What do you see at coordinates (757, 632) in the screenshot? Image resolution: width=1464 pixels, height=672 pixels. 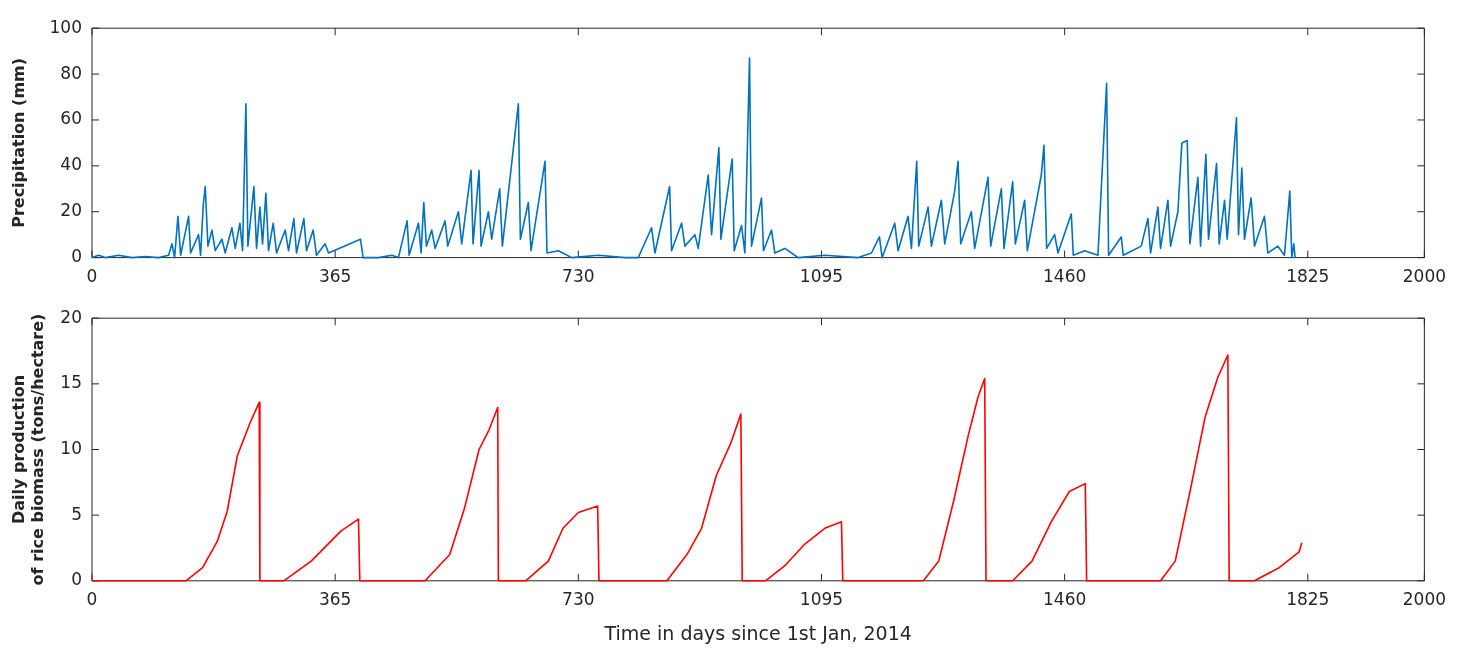 I see `x-axis-title: Time in days since 1st Jan, 2014` at bounding box center [757, 632].